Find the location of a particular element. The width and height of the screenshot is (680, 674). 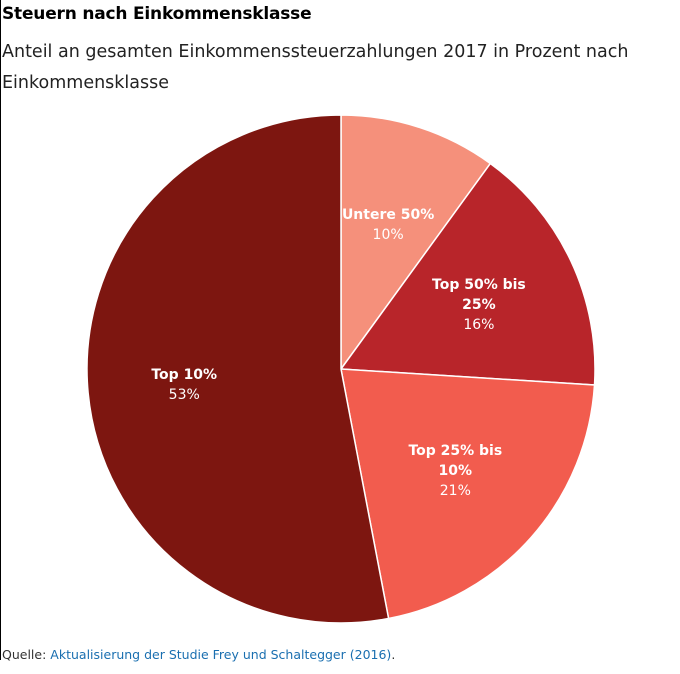

slice-label: Top 10% is located at coordinates (184, 375).